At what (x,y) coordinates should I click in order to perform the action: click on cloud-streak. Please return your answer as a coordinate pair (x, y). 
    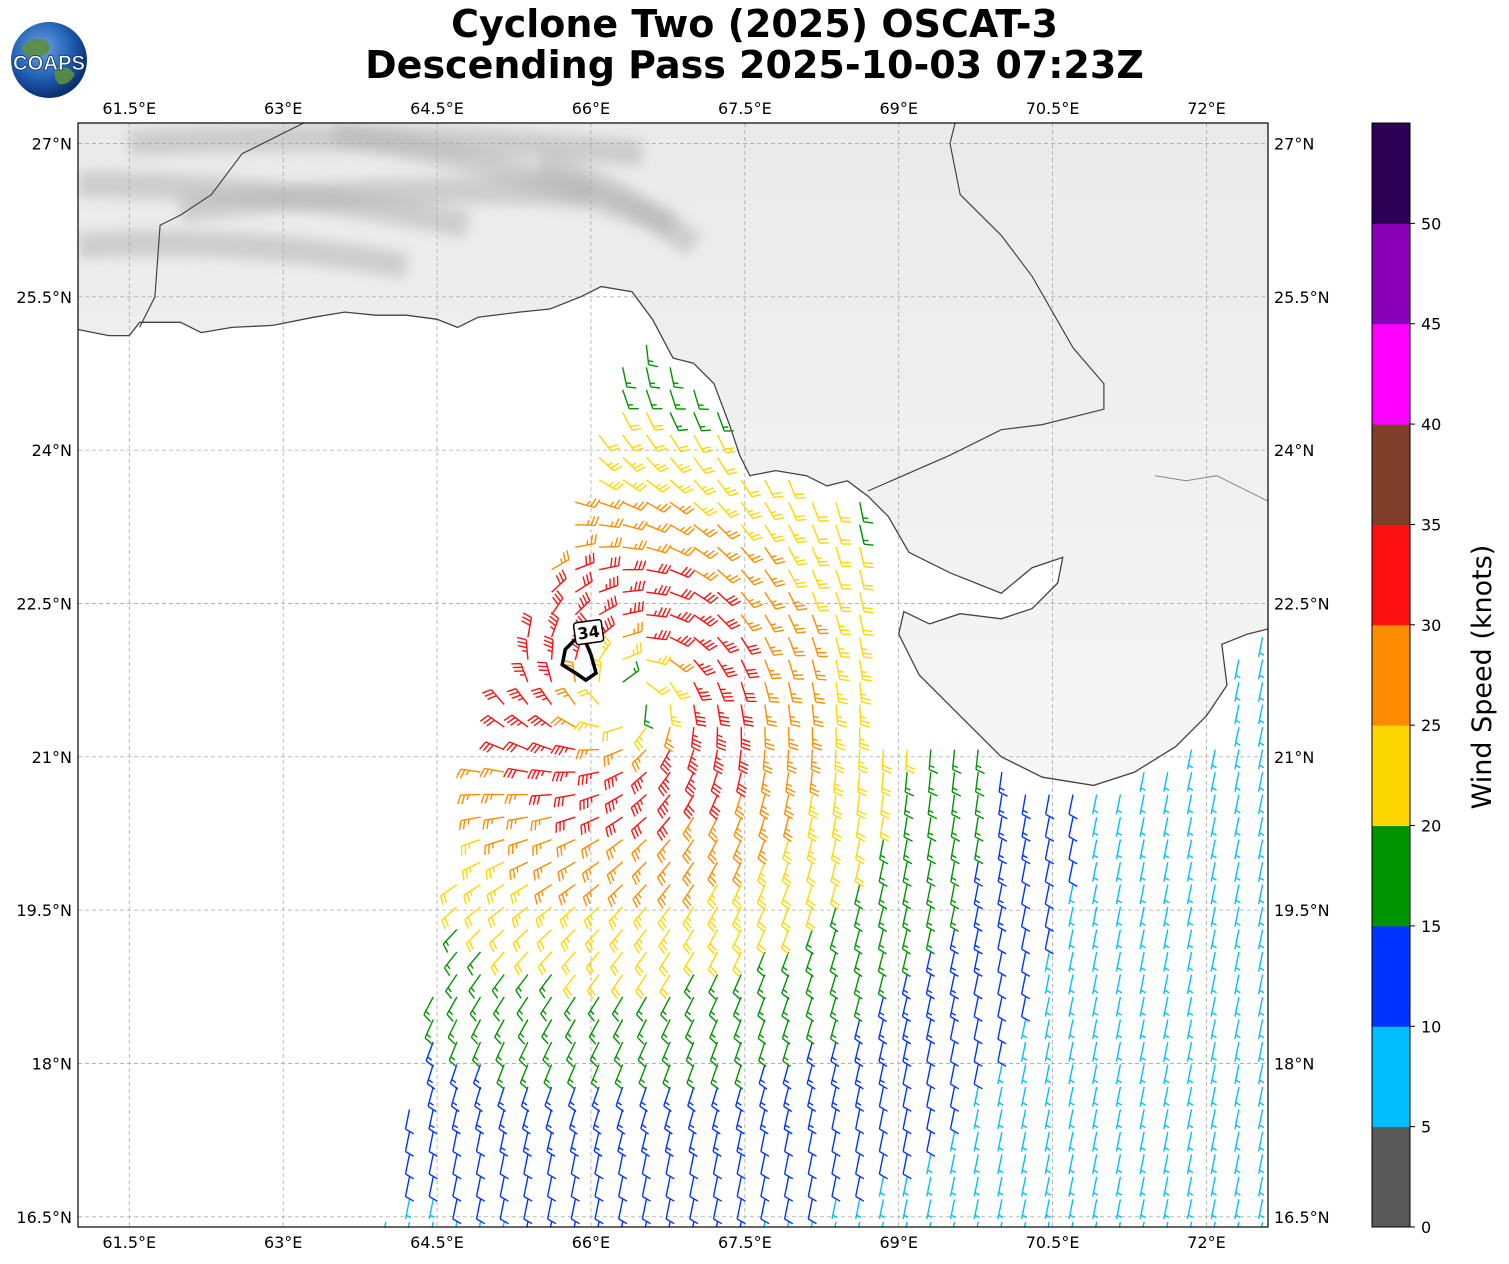
    Looking at the image, I should click on (243, 254).